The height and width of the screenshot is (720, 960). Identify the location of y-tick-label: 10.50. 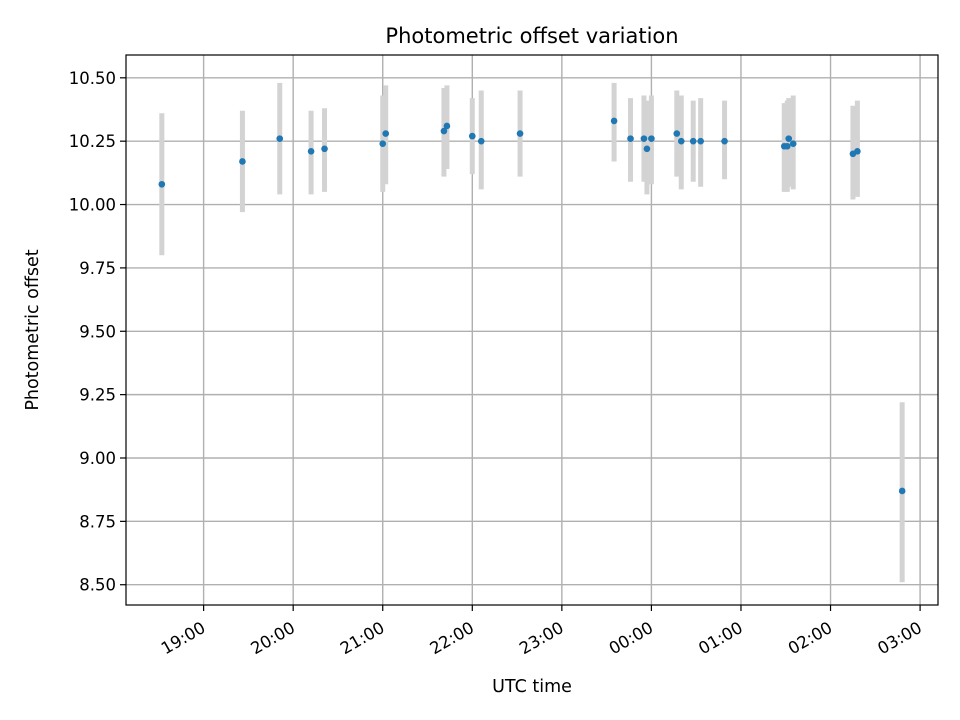
(92, 78).